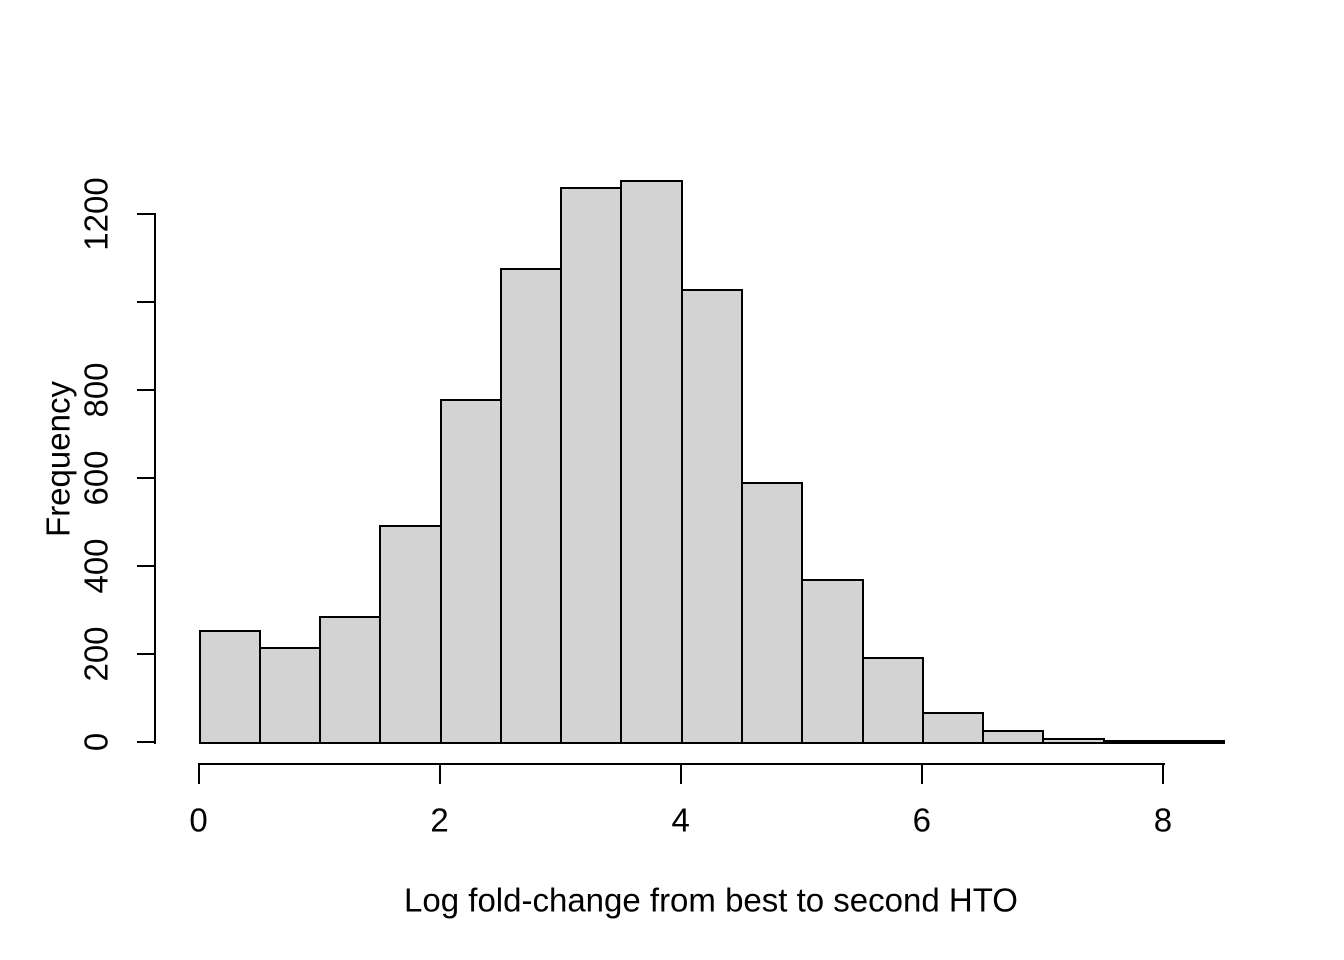 The height and width of the screenshot is (960, 1344). What do you see at coordinates (921, 820) in the screenshot?
I see `x-tick-label: 6` at bounding box center [921, 820].